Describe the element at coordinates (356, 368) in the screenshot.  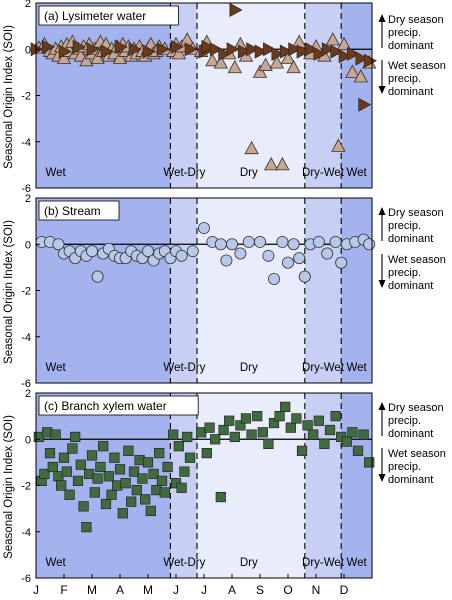
I see `season-label: Wet` at that location.